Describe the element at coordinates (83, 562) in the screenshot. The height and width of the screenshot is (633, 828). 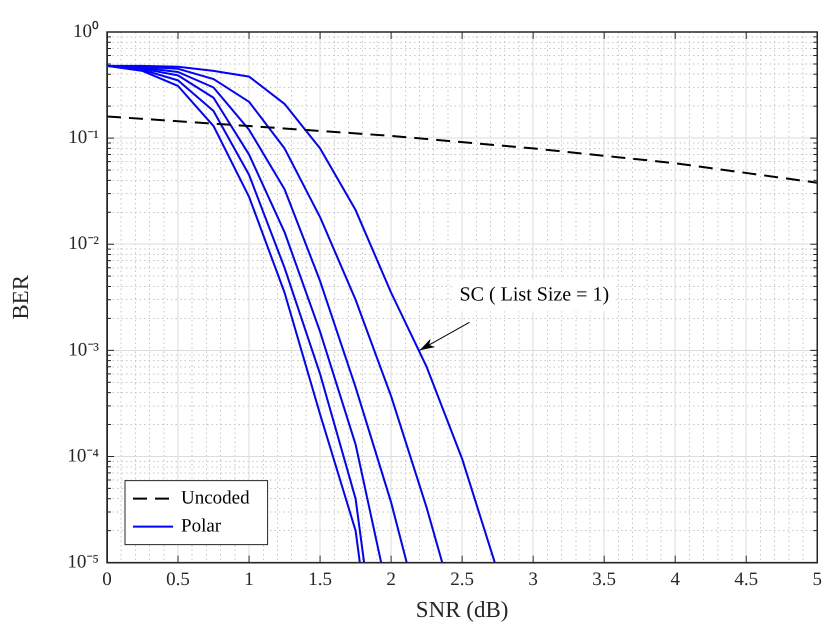
I see `y-tick-label: 10⁻⁵` at that location.